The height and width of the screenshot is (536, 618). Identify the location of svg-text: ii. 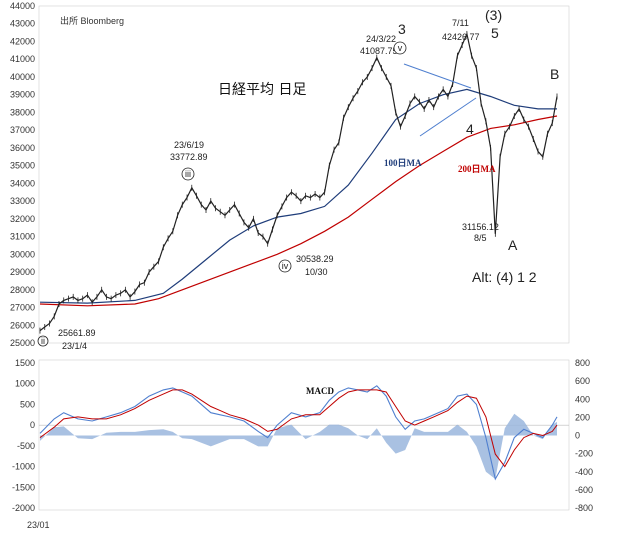
(43, 341).